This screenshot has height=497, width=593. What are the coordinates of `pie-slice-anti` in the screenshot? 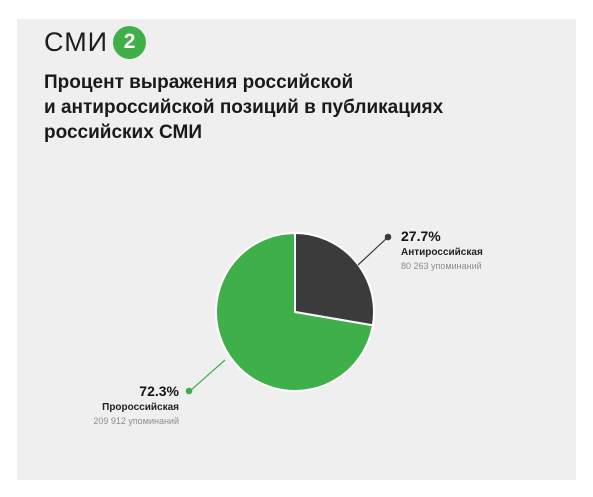 It's located at (334, 279).